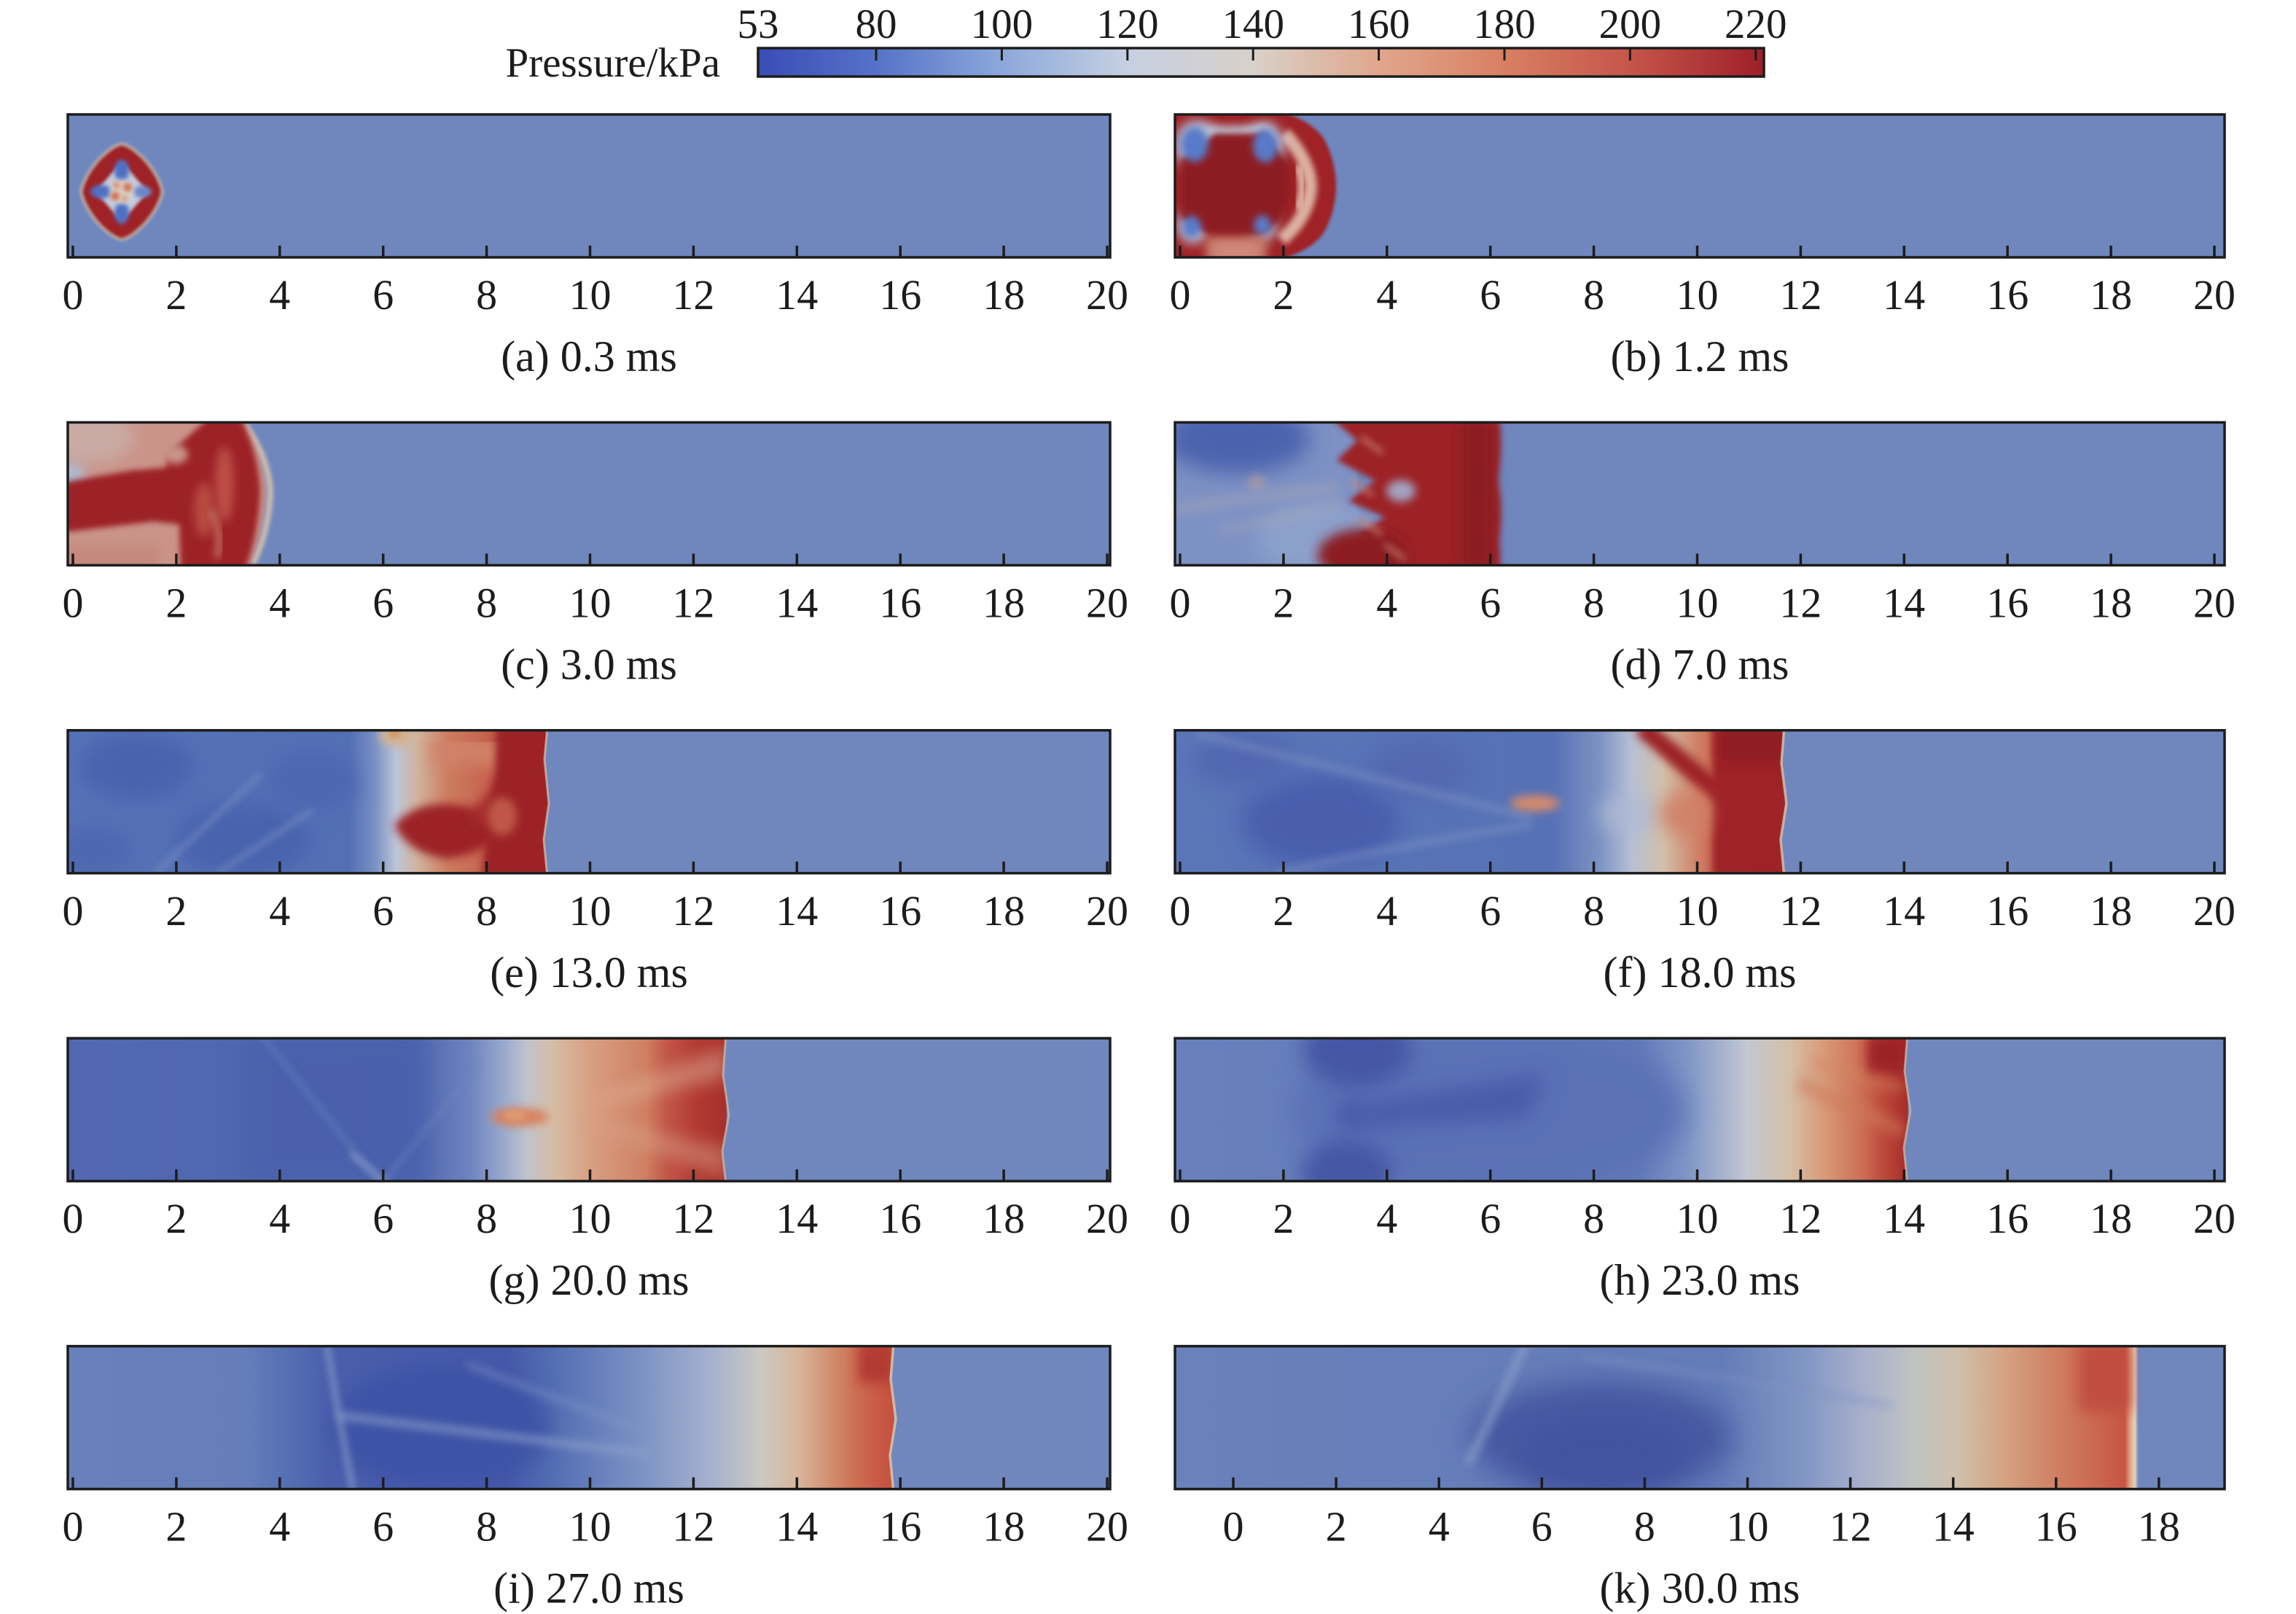  What do you see at coordinates (590, 1280) in the screenshot?
I see `svg-text: (g) 20.0 ms` at bounding box center [590, 1280].